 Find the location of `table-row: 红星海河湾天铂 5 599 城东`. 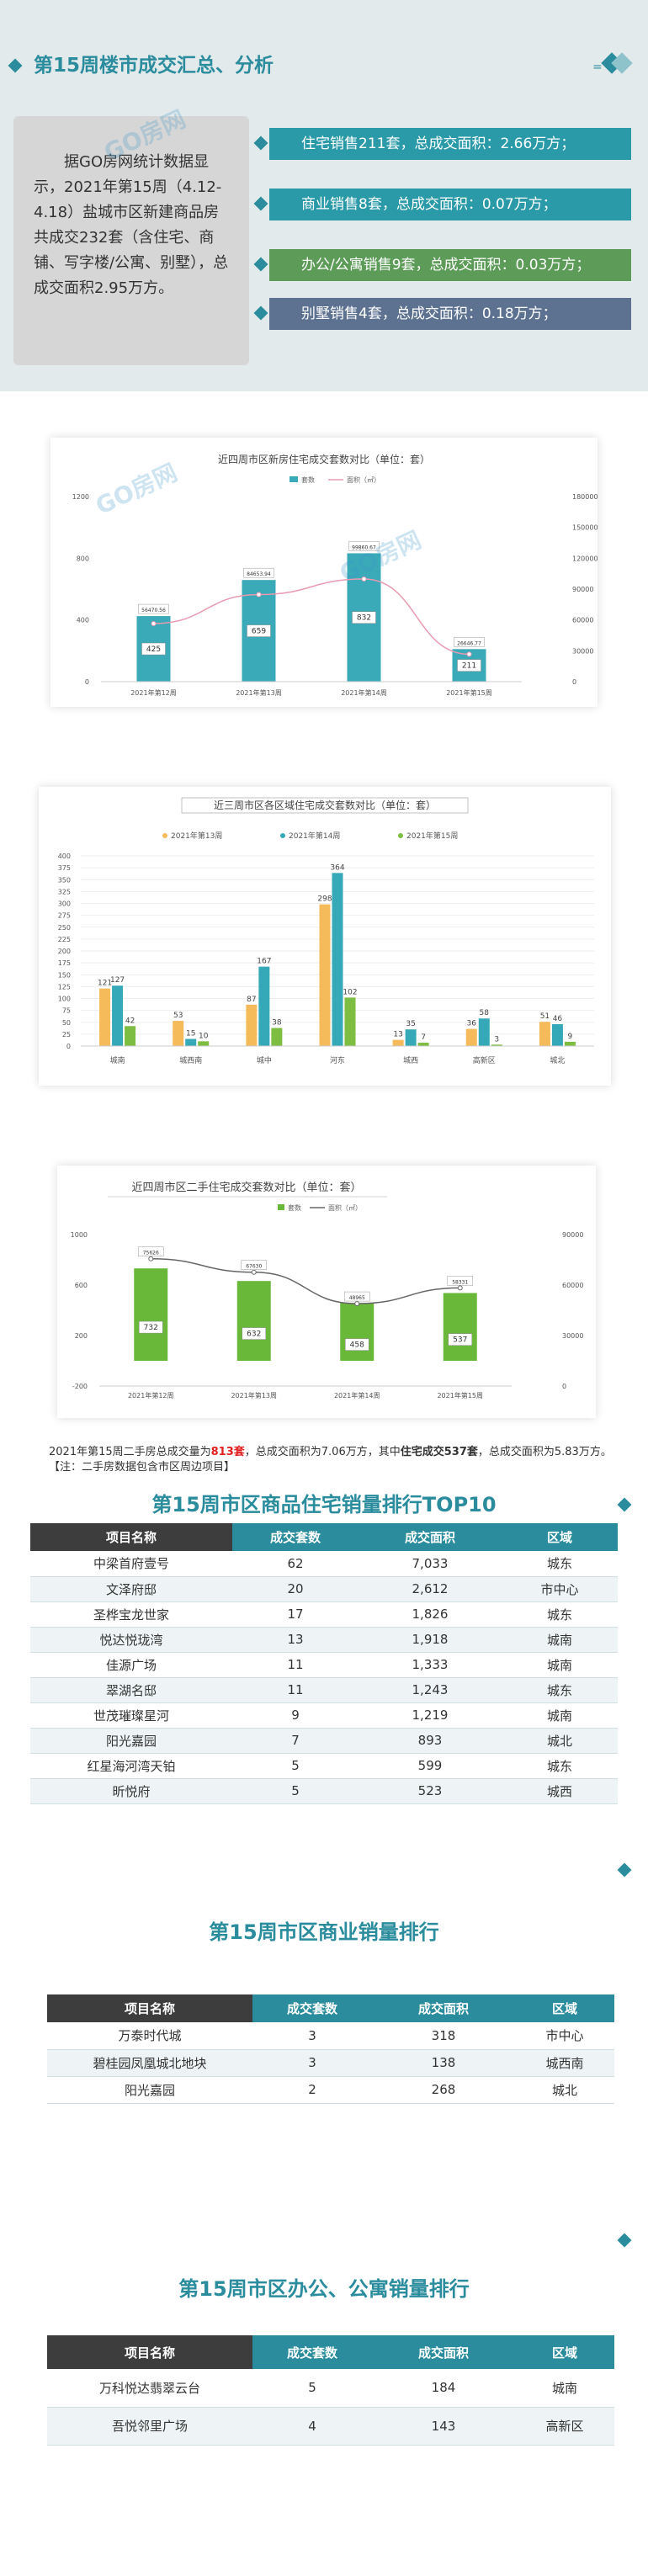

table-row: 红星海河湾天铂 5 599 城东 is located at coordinates (324, 1766).